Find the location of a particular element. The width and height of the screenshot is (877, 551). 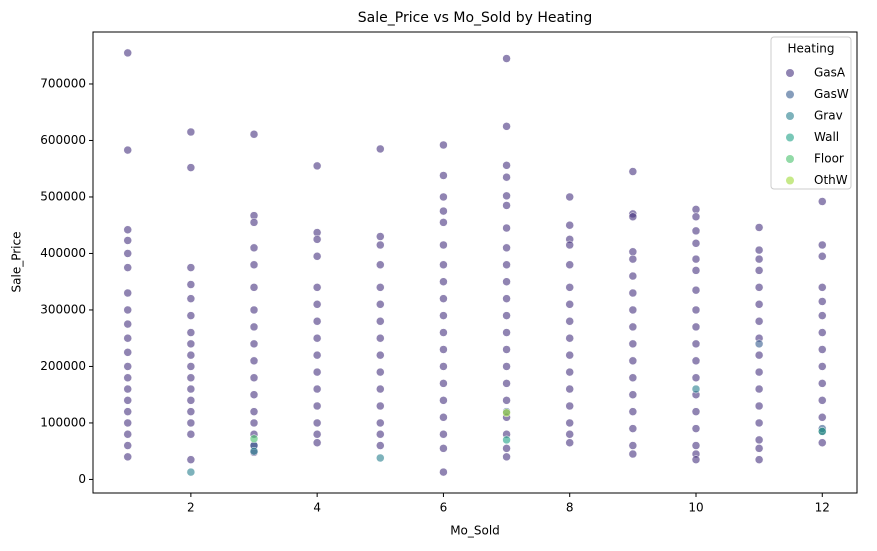

legend-label: GasA is located at coordinates (830, 73).